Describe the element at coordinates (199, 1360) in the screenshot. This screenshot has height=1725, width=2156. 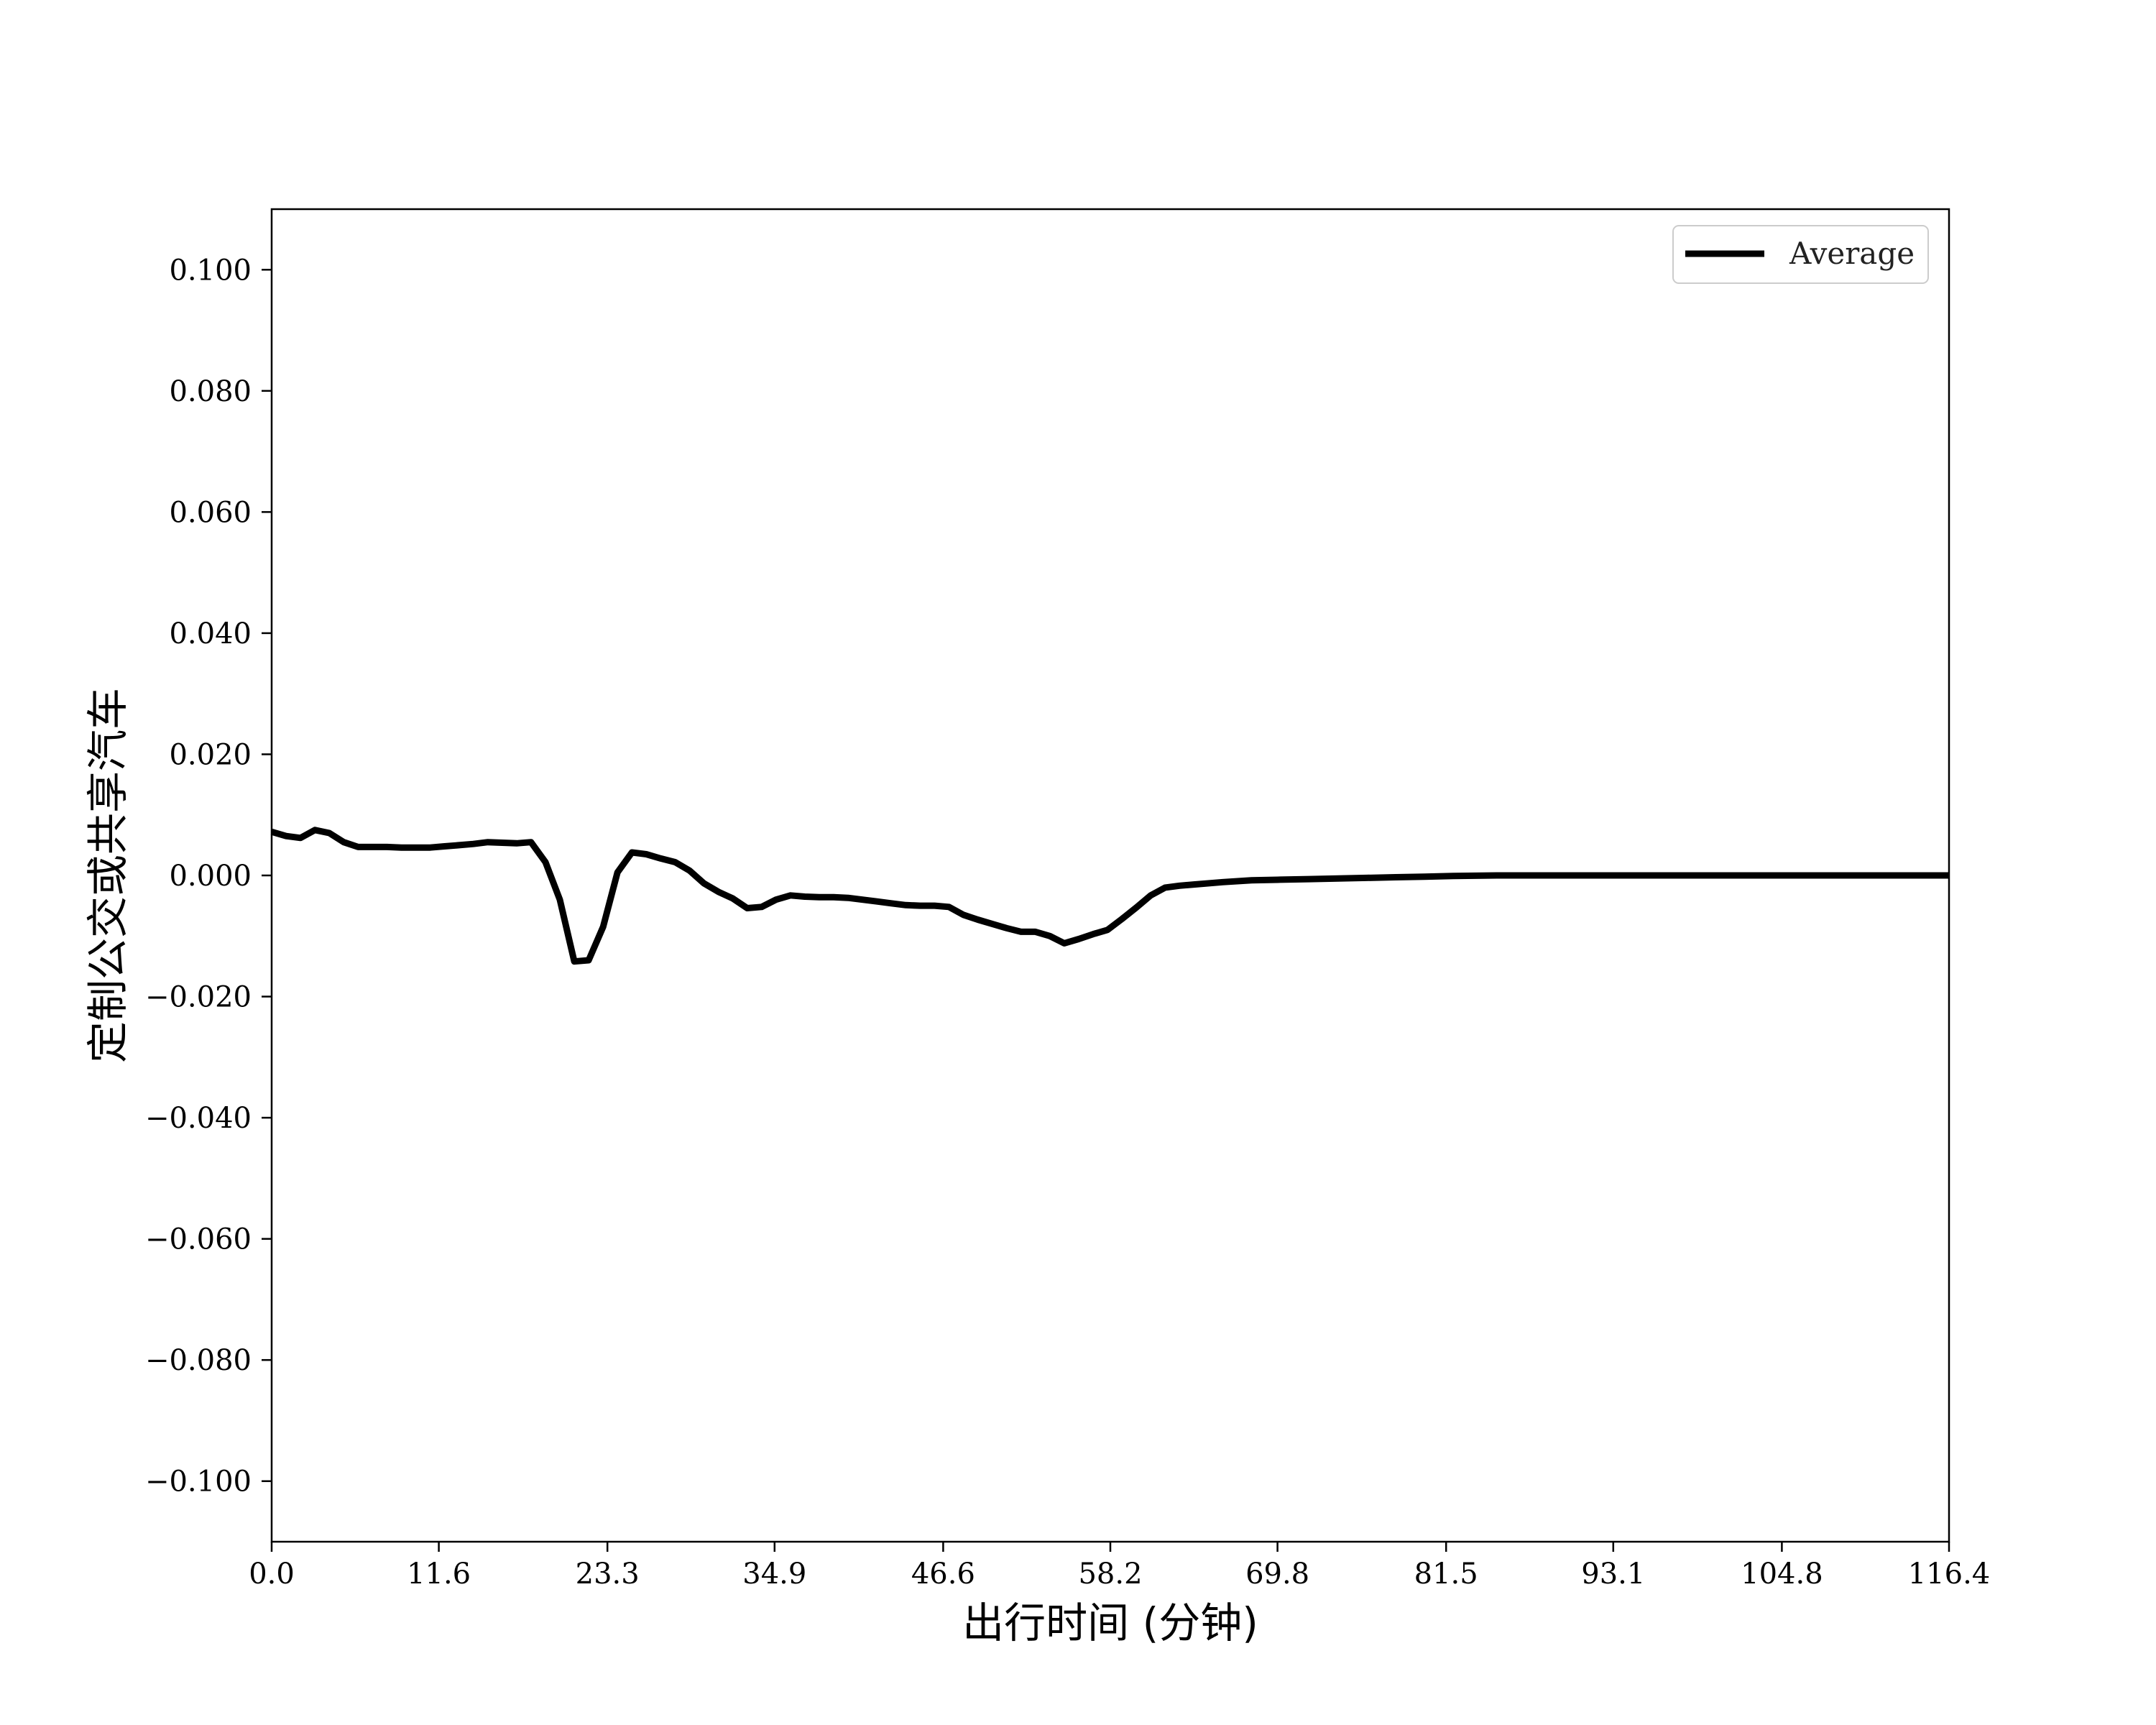
I see `y-tick-label: −0.080` at that location.